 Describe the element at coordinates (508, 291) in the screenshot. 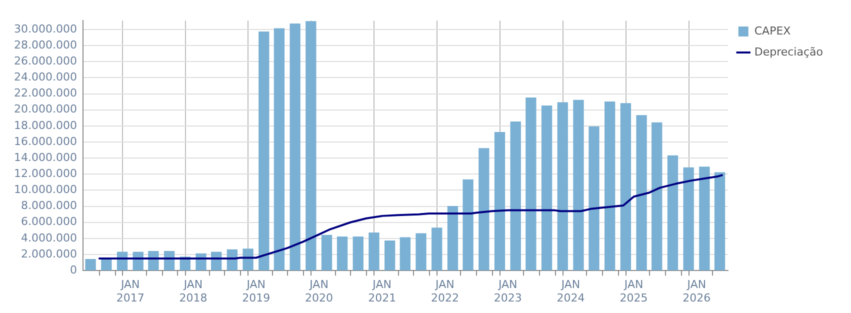

I see `x-tick-label: JAN 2023` at that location.